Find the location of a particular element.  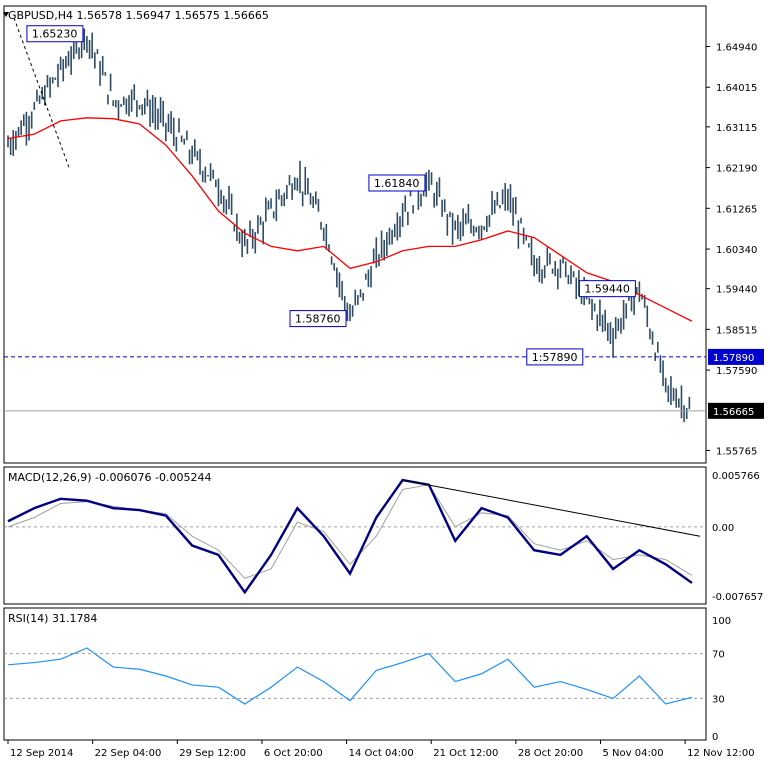

trend-dash-line is located at coordinates (42, 94).